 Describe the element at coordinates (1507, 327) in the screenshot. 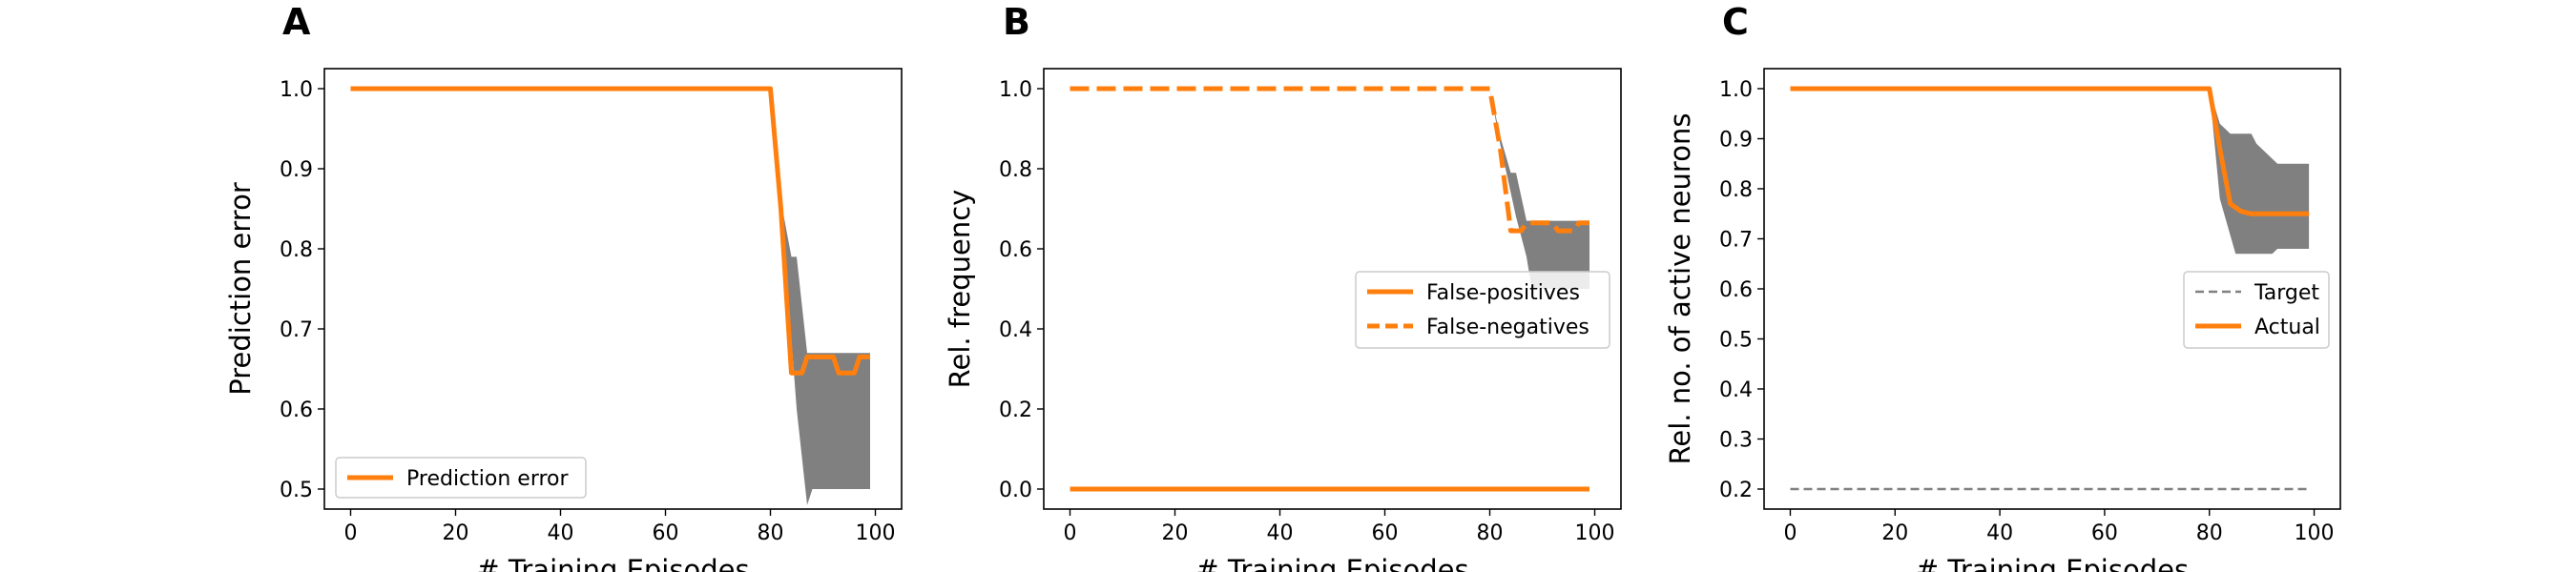

I see `legend-label: False-negatives` at that location.